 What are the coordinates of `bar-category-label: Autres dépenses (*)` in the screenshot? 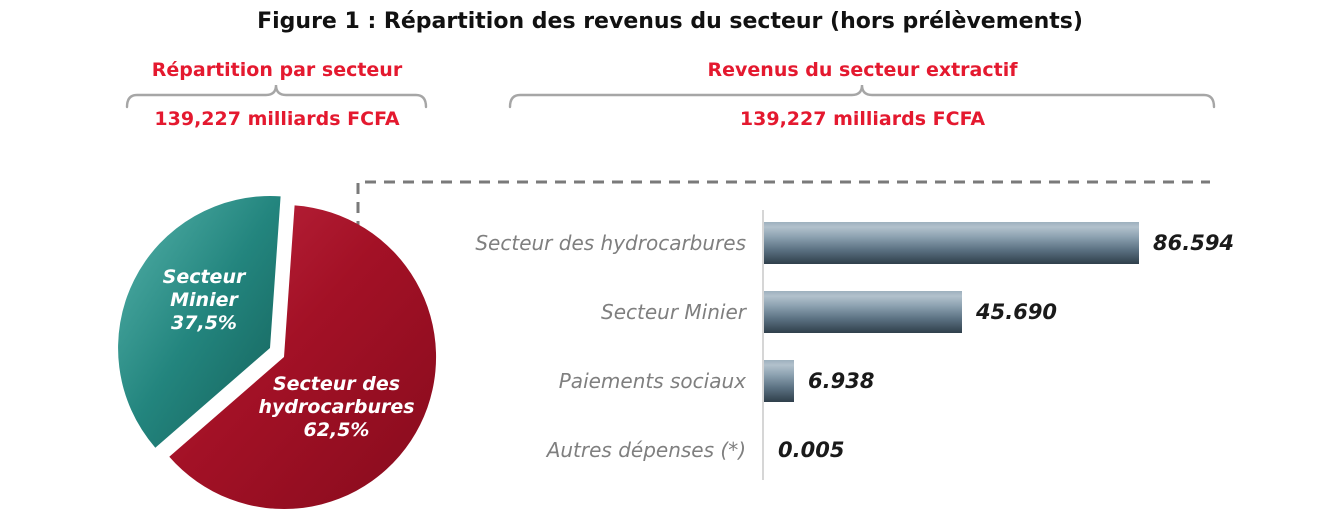 It's located at (646, 450).